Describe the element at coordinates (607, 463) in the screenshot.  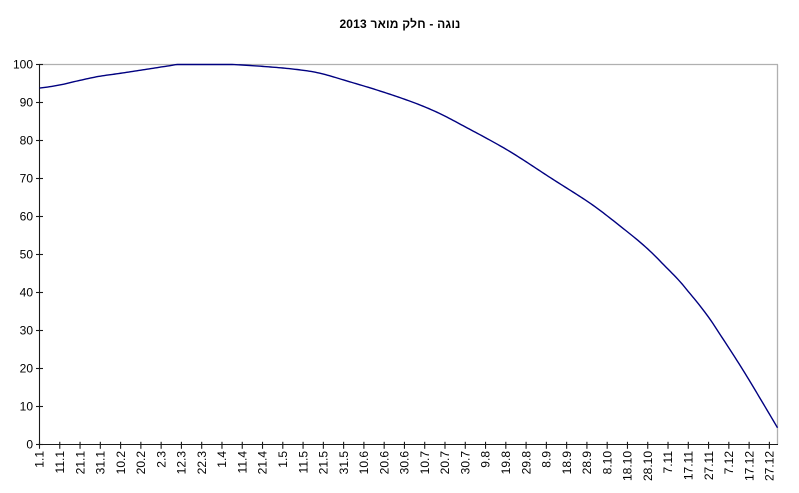
I see `svg-text: 8.10` at that location.